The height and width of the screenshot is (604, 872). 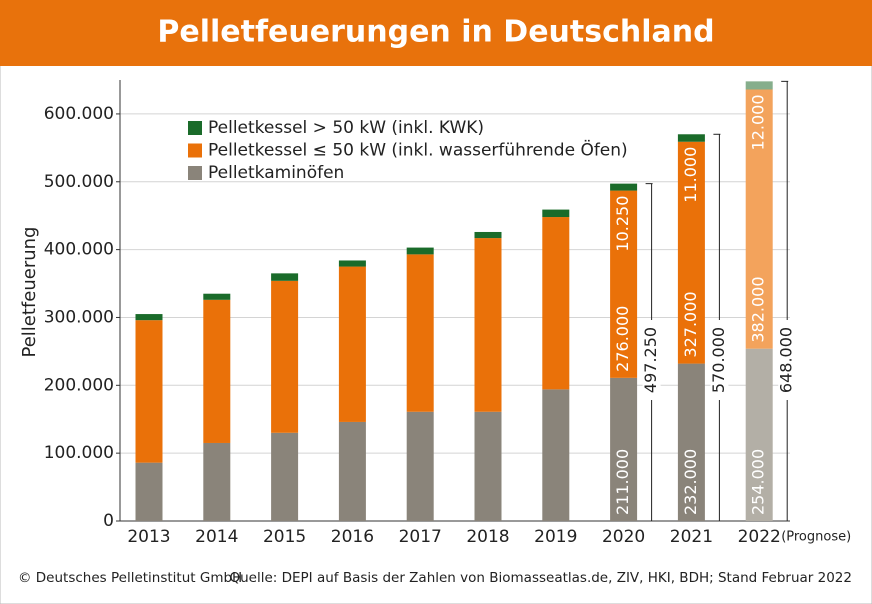 What do you see at coordinates (691, 537) in the screenshot?
I see `x-tick-label: 2021` at bounding box center [691, 537].